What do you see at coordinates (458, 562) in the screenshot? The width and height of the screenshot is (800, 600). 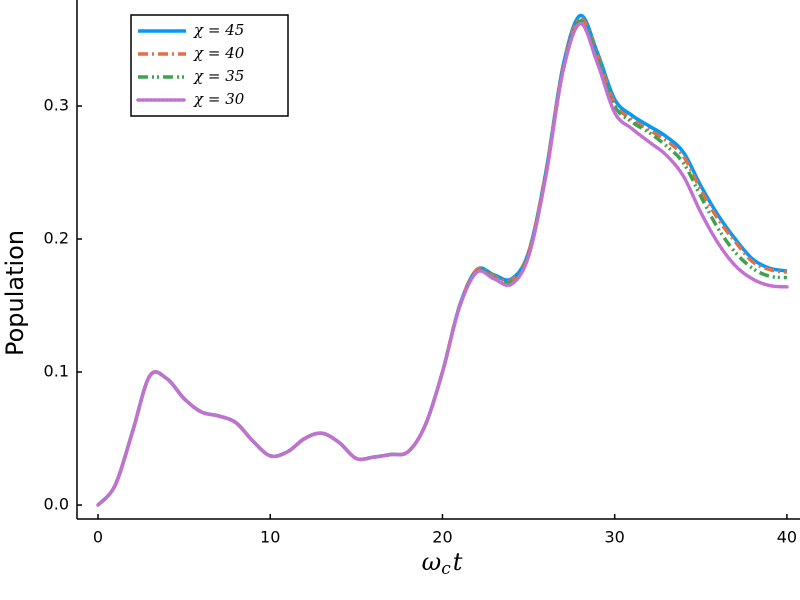 I see `x-label-part: t` at bounding box center [458, 562].